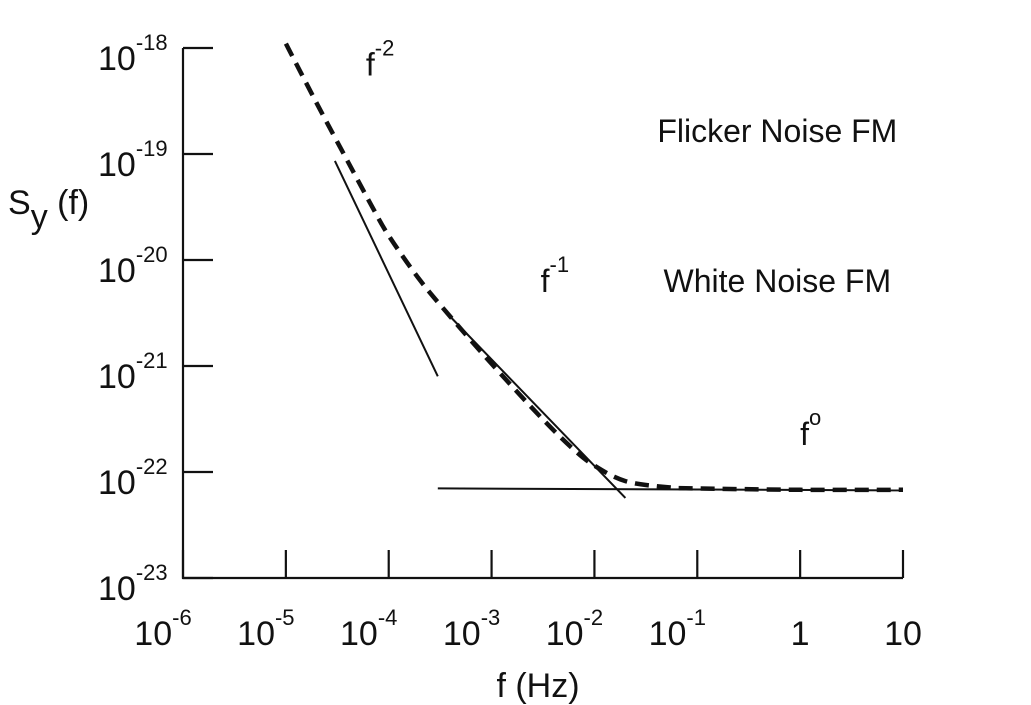  What do you see at coordinates (677, 629) in the screenshot?
I see `x-tick-label: 10⁻¹` at bounding box center [677, 629].